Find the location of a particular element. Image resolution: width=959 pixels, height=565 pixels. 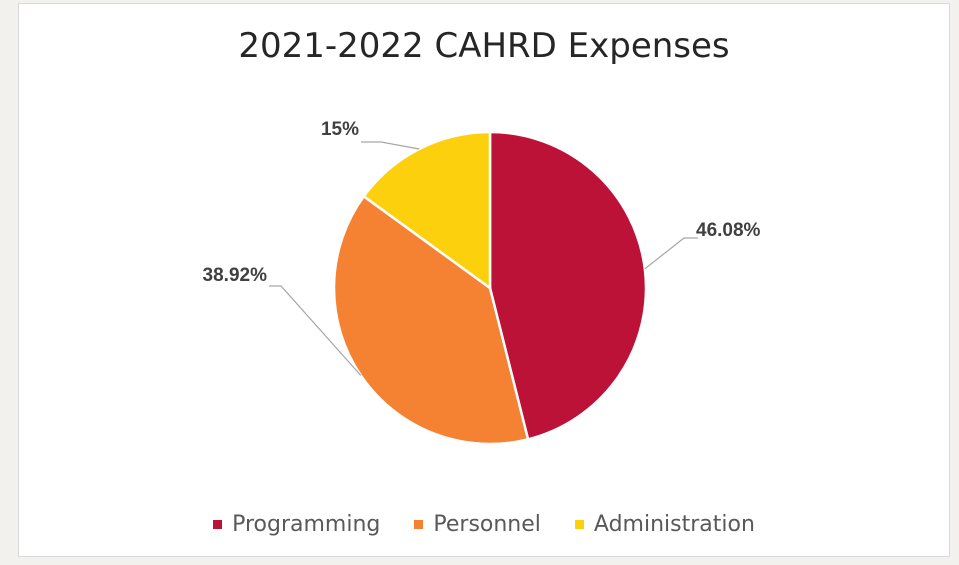

legend-label: Programming is located at coordinates (306, 524).